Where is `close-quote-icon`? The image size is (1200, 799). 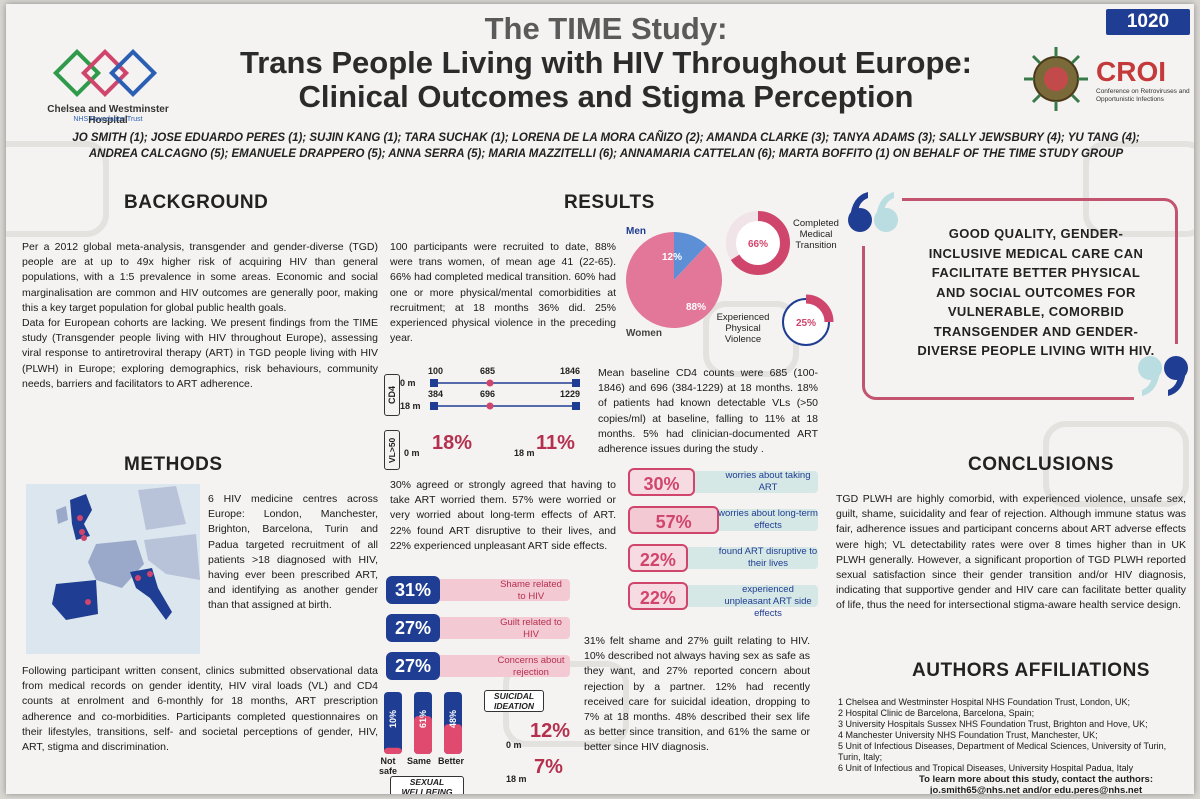 close-quote-icon is located at coordinates (1163, 376).